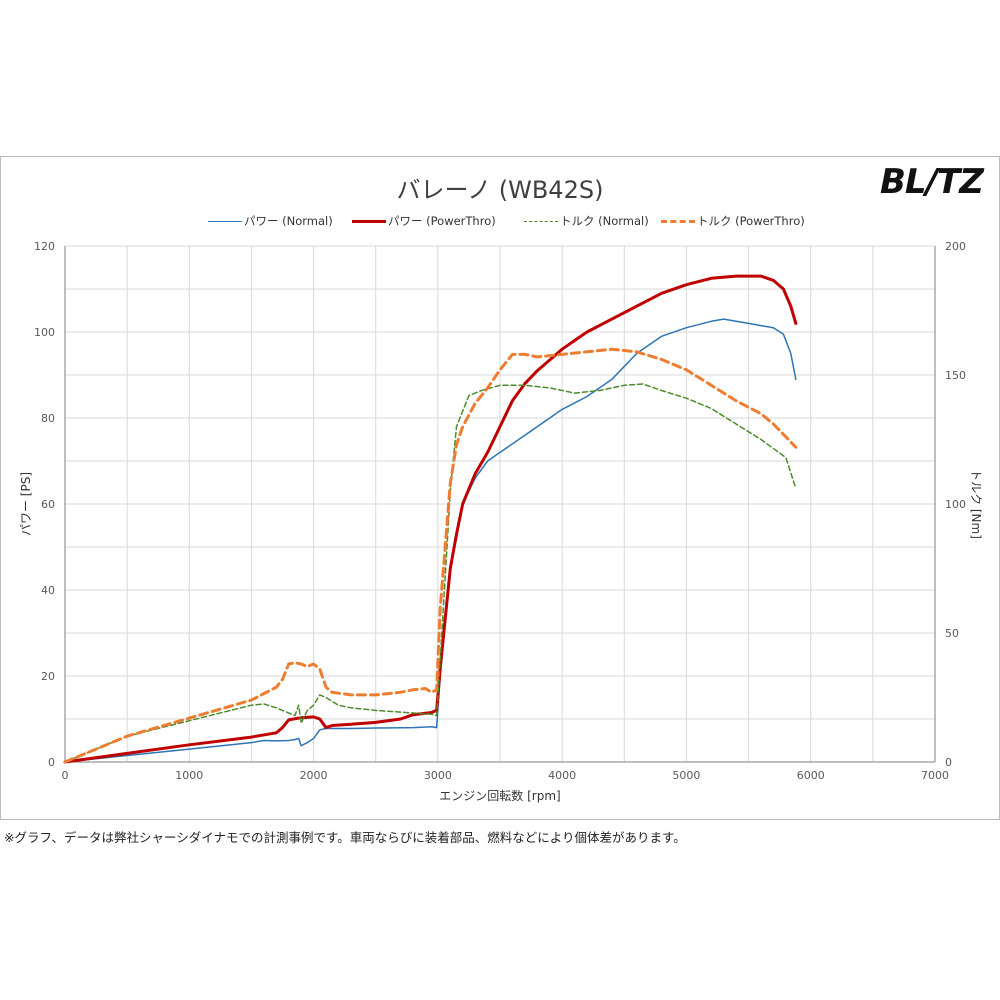 This screenshot has height=1000, width=1000. What do you see at coordinates (189, 775) in the screenshot?
I see `x-tick-label: 1000` at bounding box center [189, 775].